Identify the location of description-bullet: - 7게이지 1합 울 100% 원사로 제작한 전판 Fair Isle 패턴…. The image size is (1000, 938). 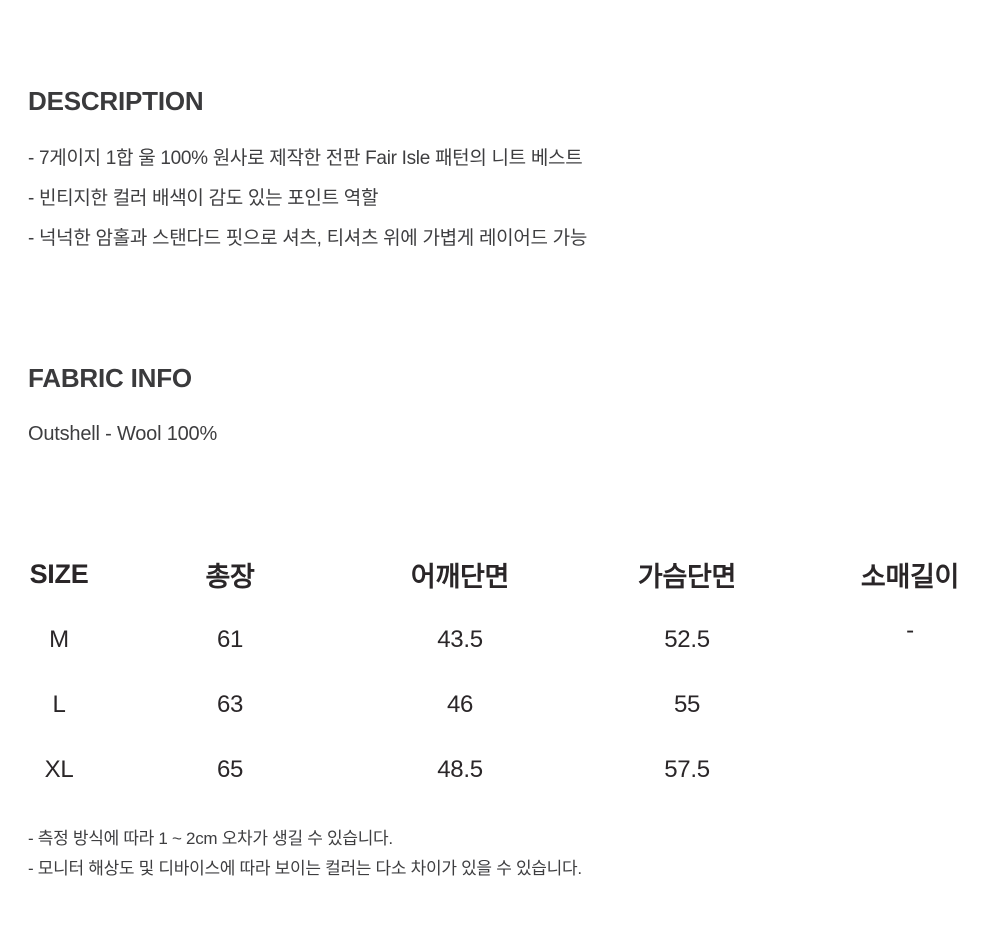
(305, 158).